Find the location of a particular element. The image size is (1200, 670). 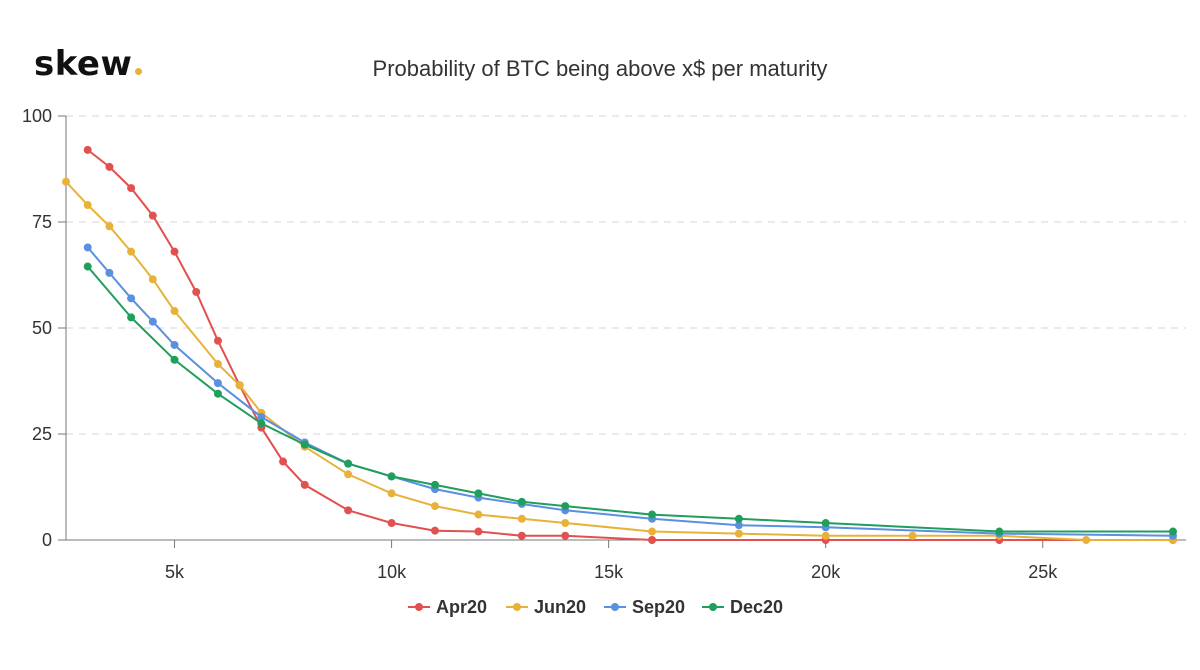

legend-item-dec20: Dec20 is located at coordinates (742, 607).